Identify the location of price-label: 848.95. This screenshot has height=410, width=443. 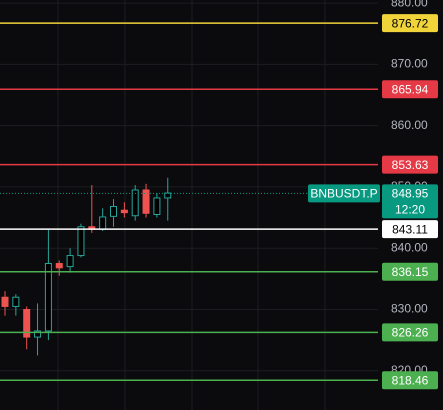
(410, 194).